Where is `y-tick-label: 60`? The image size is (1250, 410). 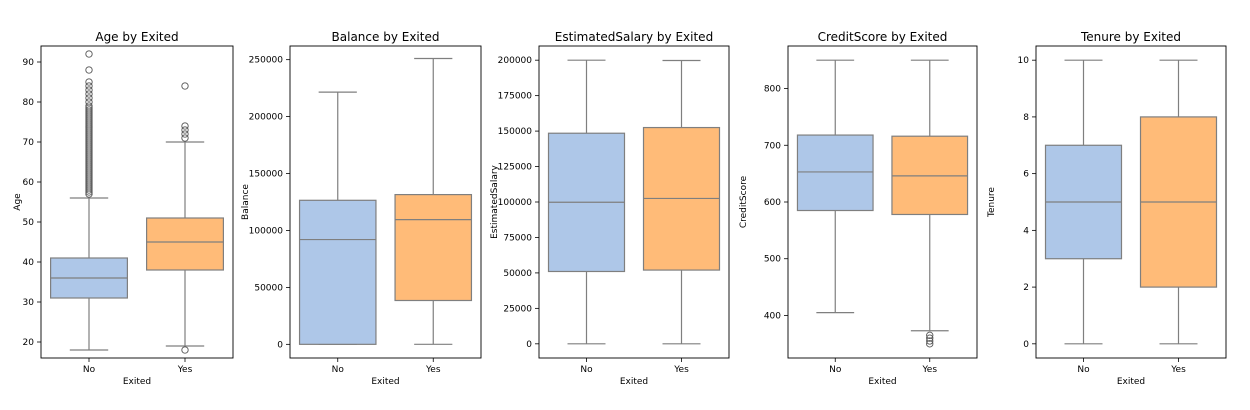
y-tick-label: 60 is located at coordinates (29, 183).